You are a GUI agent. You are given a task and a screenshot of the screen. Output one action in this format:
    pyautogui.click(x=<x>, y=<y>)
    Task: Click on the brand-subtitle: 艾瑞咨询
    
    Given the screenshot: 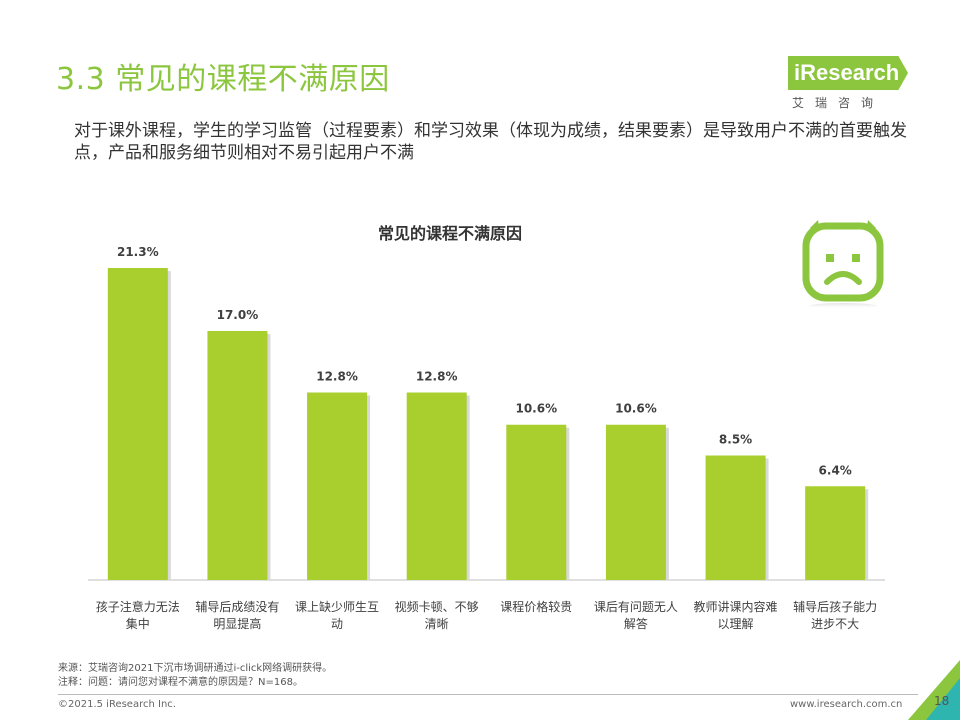 What is the action you would take?
    pyautogui.click(x=838, y=103)
    